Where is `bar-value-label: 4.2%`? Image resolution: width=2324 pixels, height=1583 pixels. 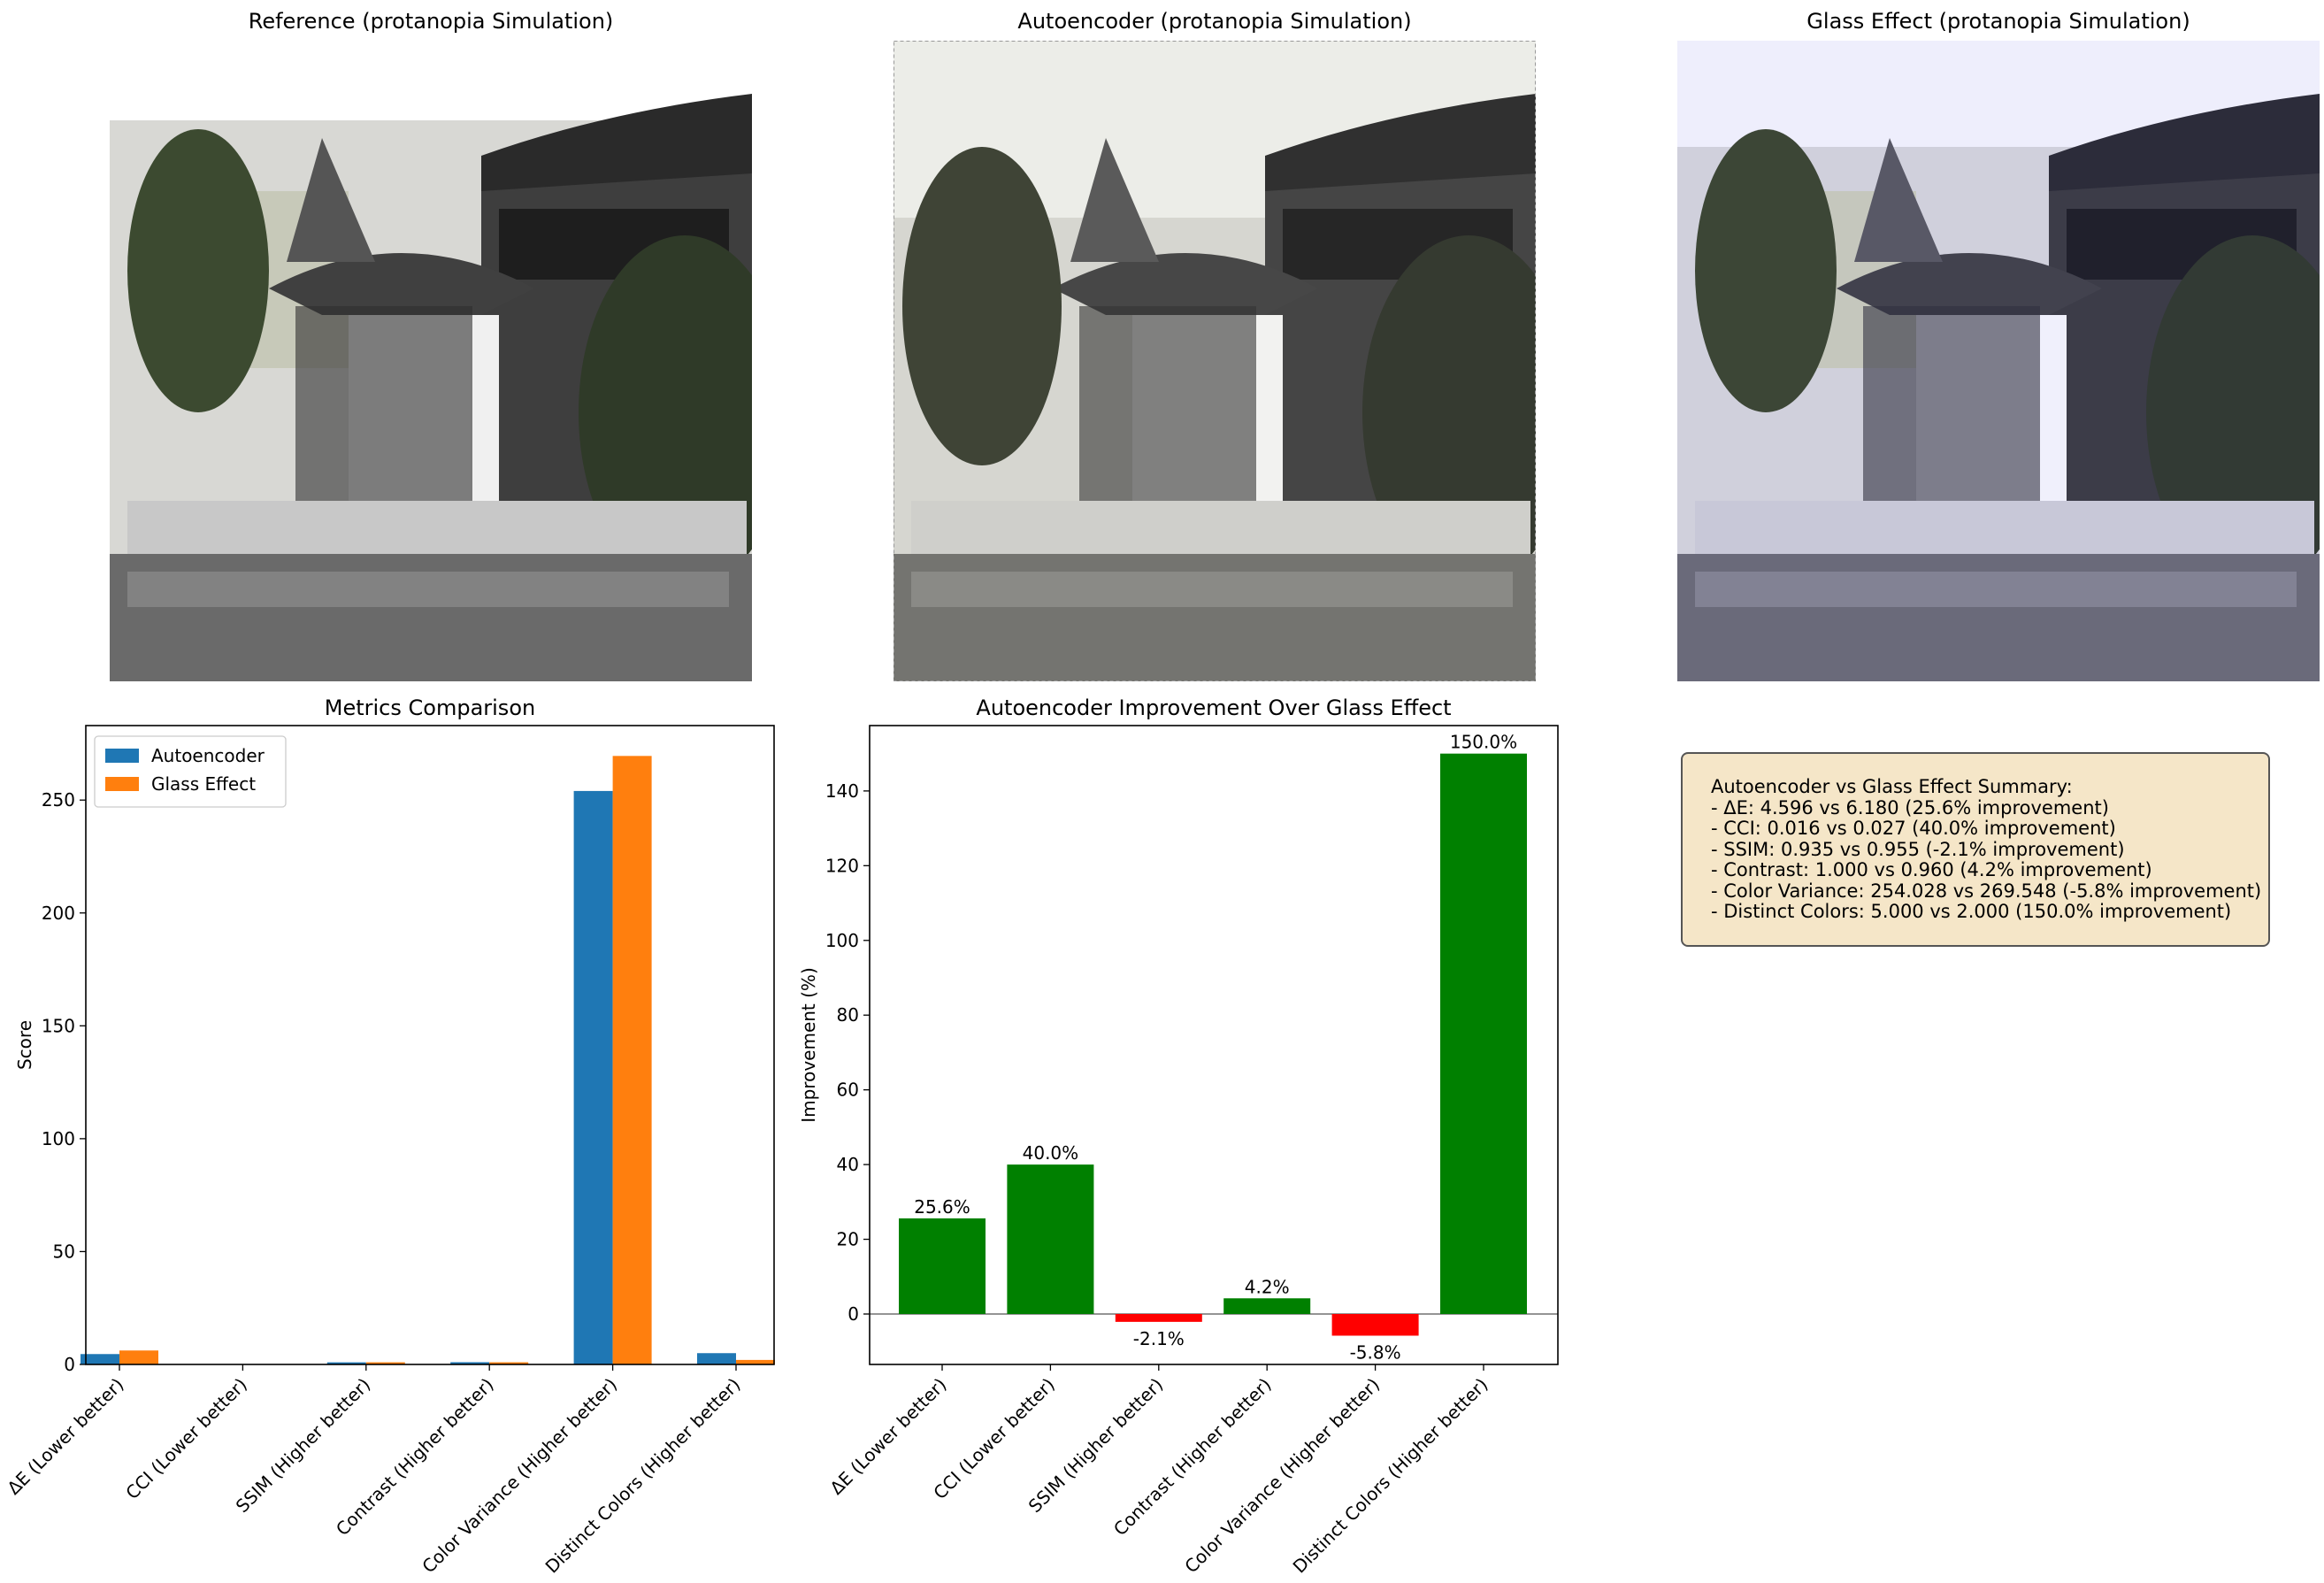 bar-value-label: 4.2% is located at coordinates (1267, 1286).